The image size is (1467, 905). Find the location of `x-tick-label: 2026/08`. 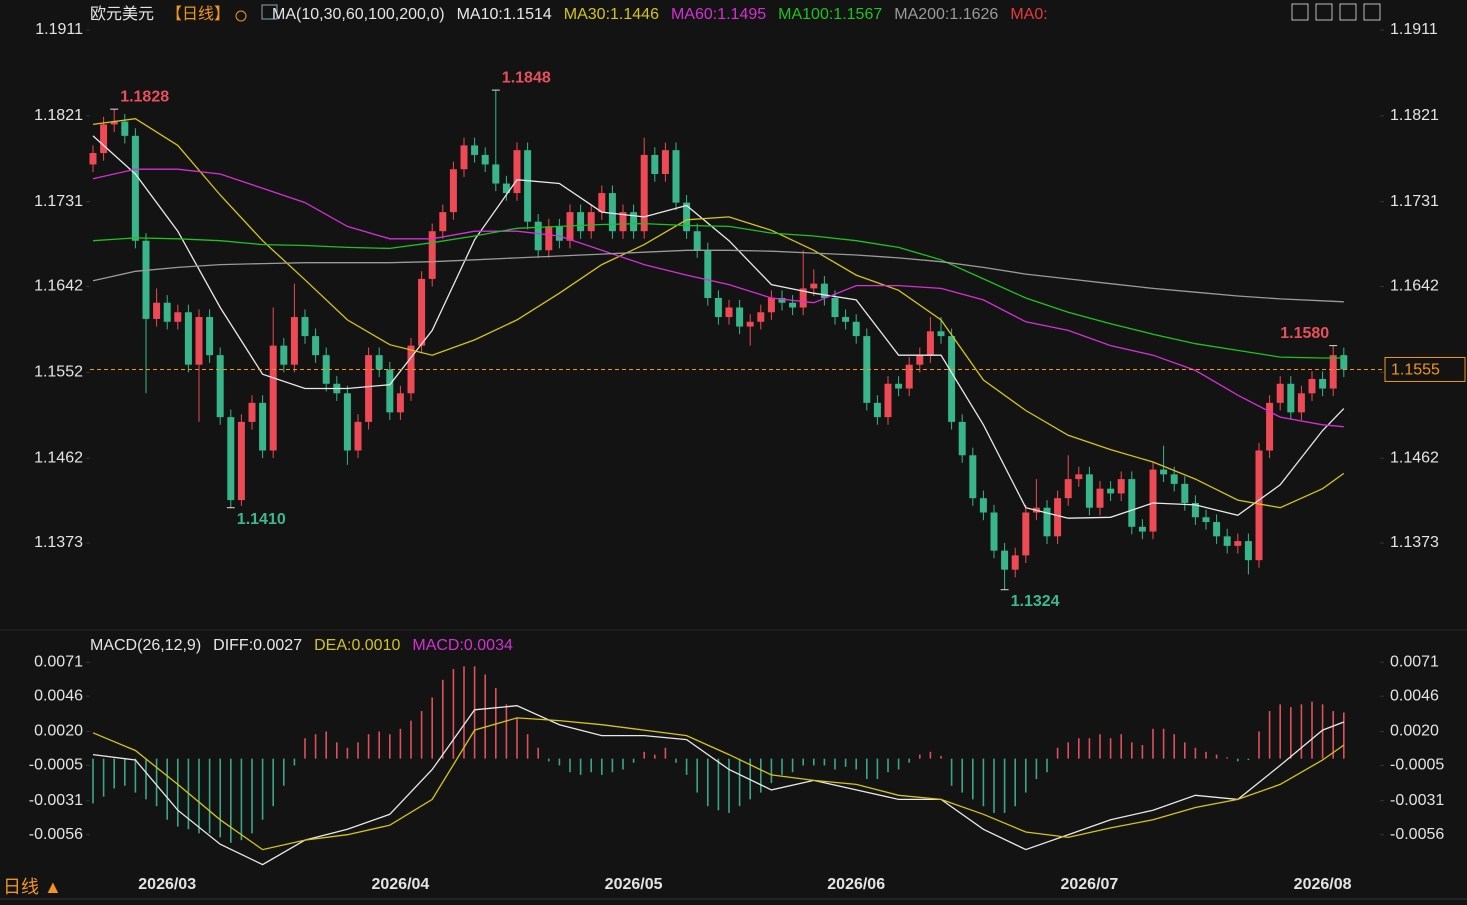

x-tick-label: 2026/08 is located at coordinates (1323, 884).